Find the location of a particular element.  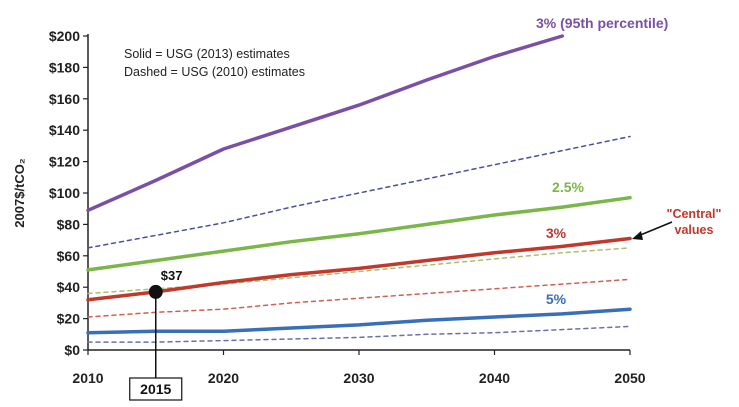

y-tick-label: $200 is located at coordinates (64, 36).